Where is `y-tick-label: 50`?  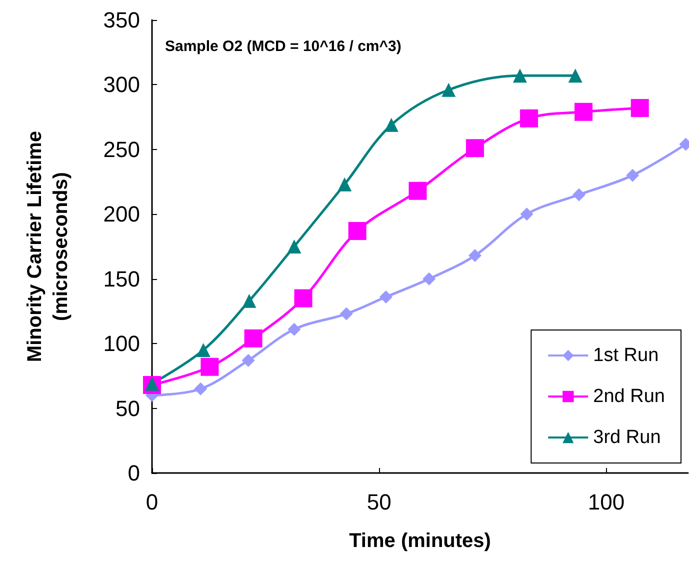 y-tick-label: 50 is located at coordinates (128, 408).